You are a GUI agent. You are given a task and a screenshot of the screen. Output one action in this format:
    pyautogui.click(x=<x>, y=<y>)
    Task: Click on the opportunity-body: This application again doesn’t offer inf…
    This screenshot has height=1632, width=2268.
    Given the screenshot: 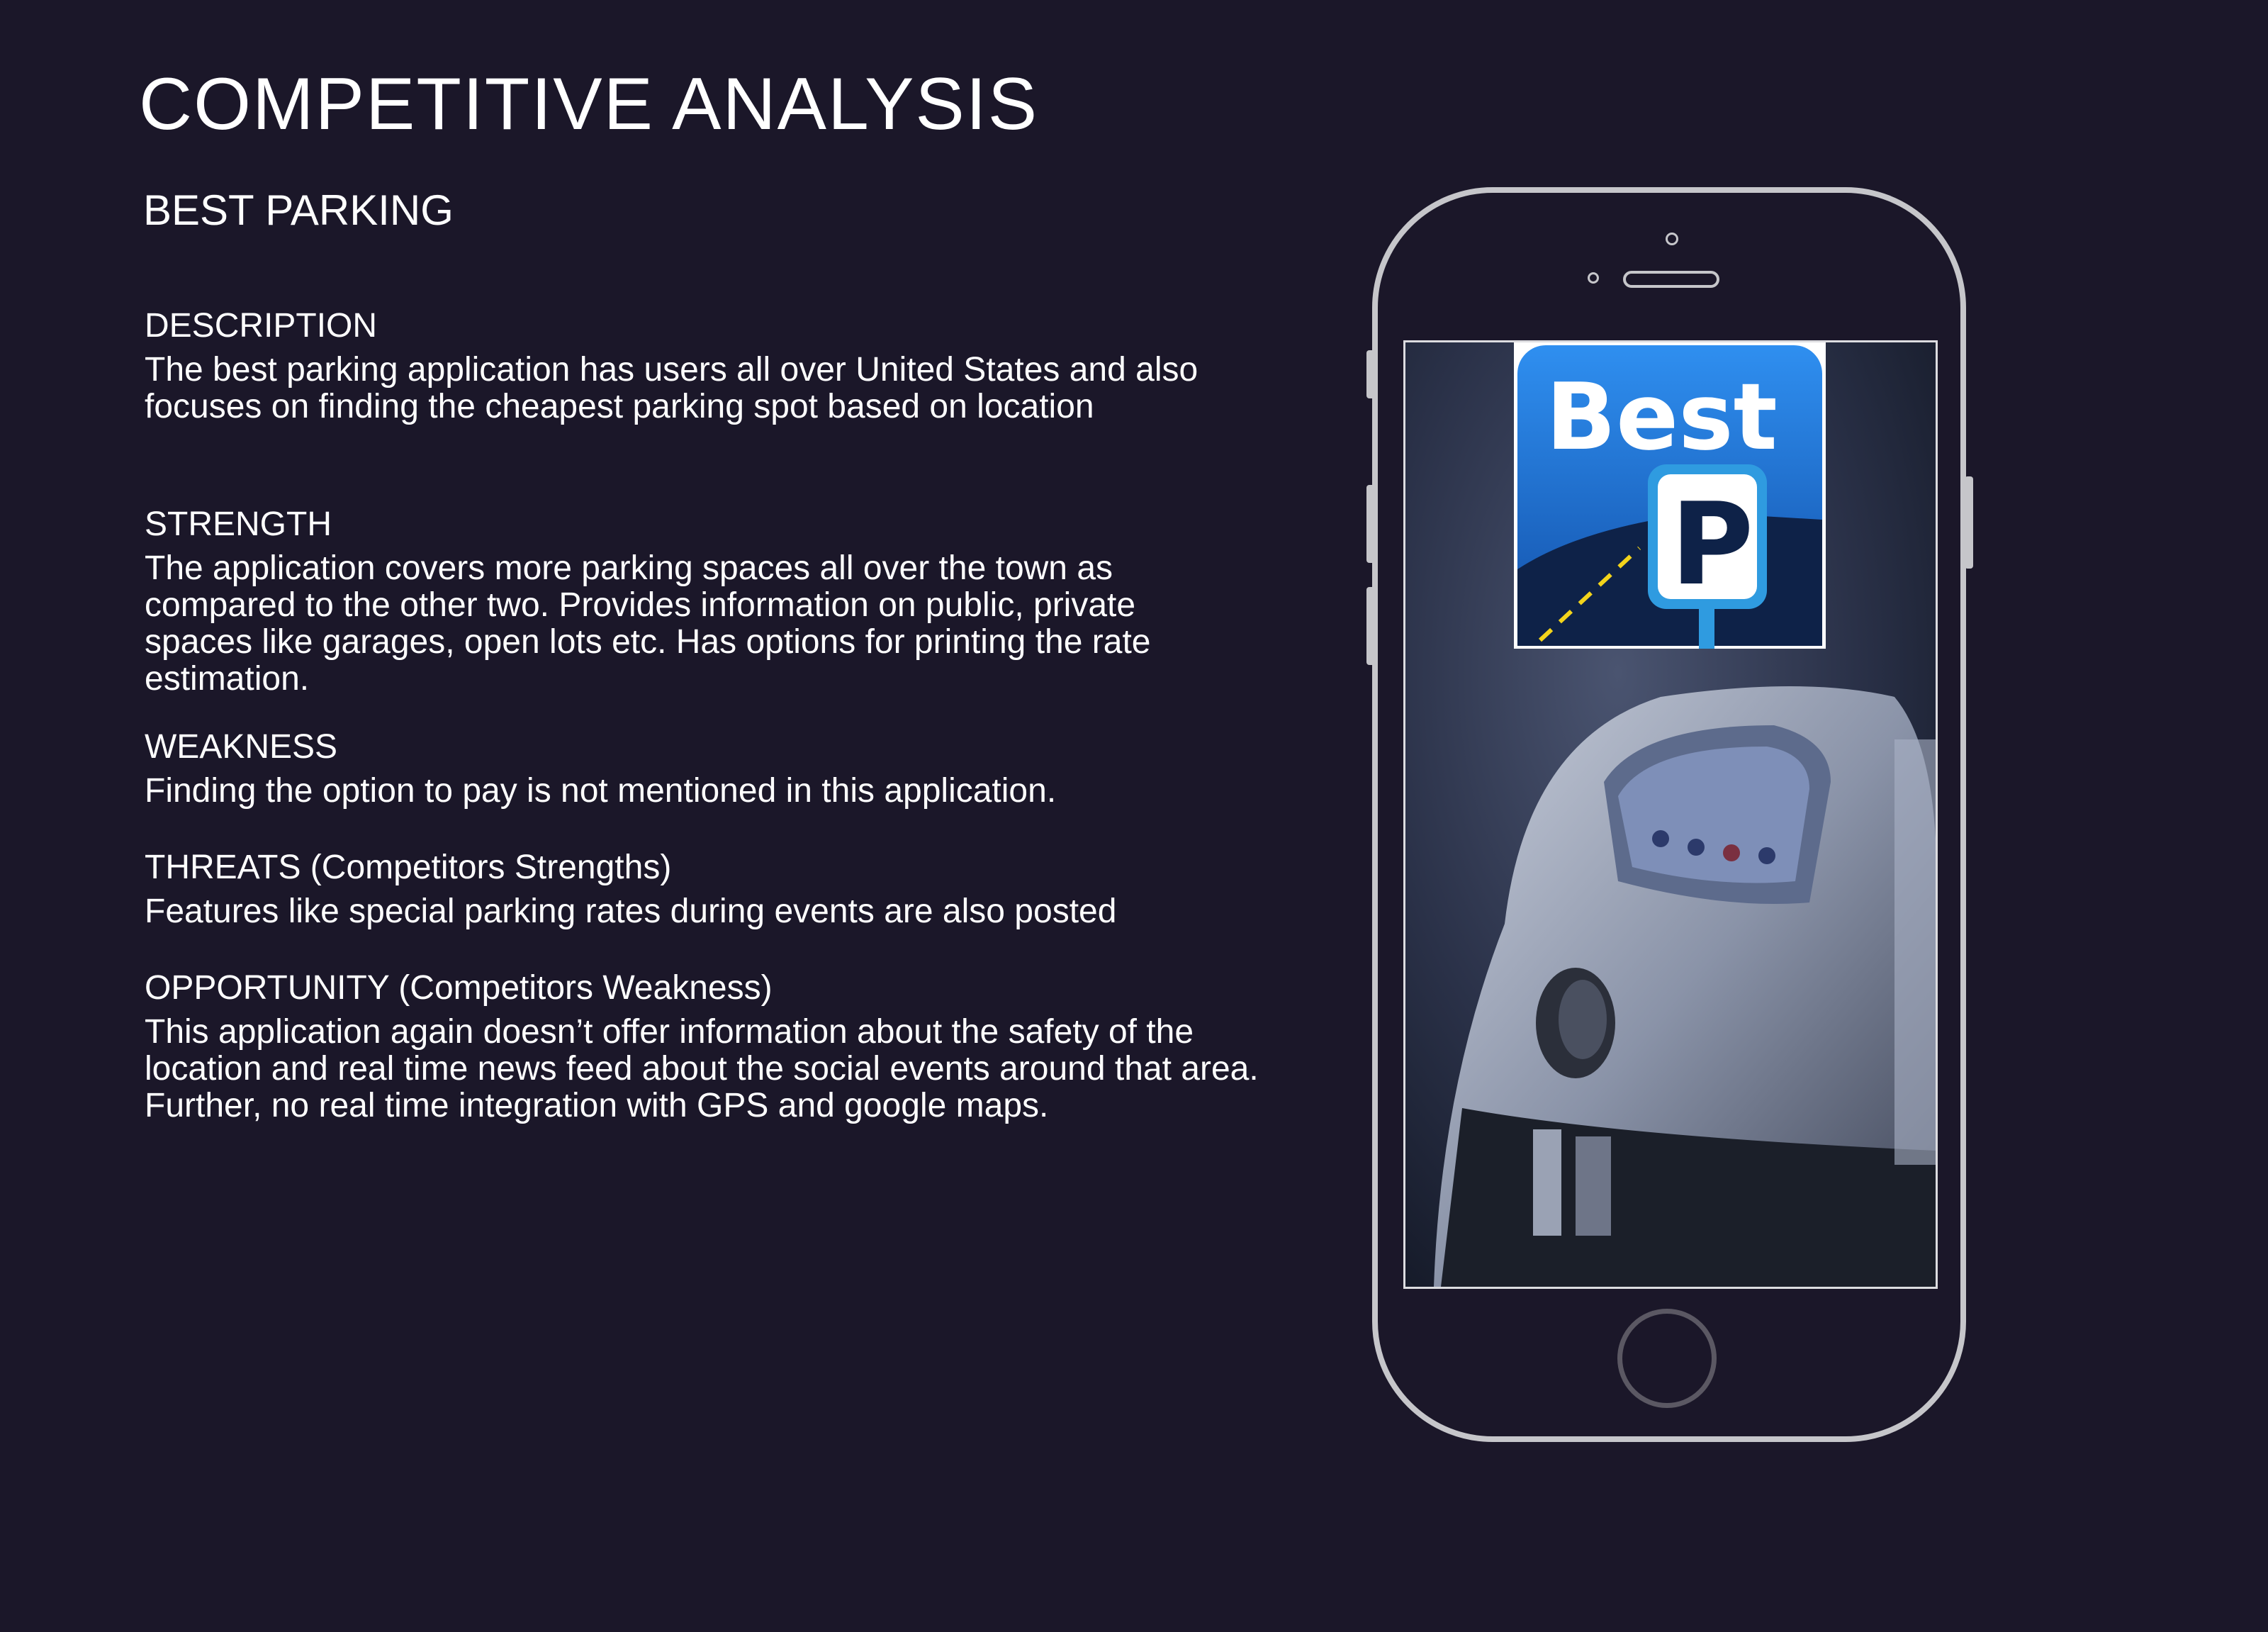 What is the action you would take?
    pyautogui.click(x=702, y=1068)
    